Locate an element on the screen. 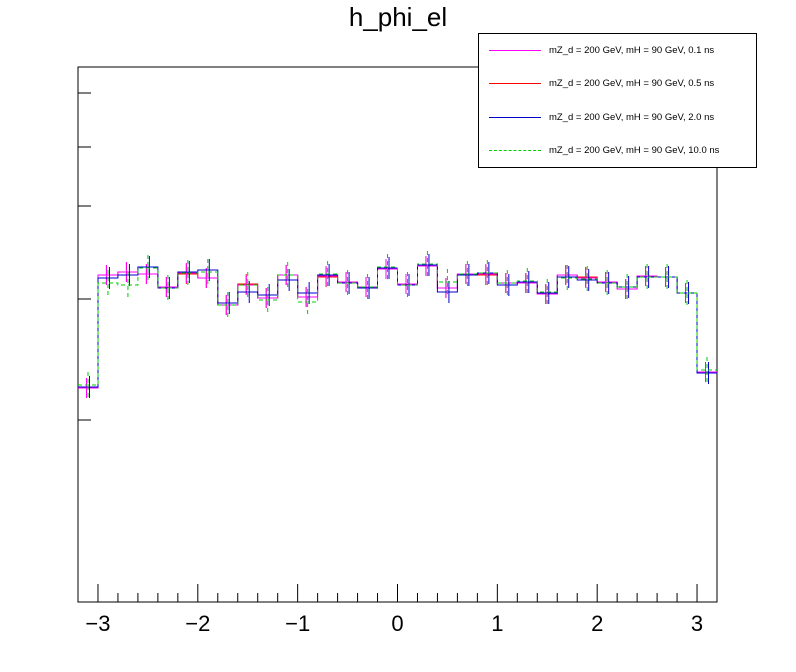 The height and width of the screenshot is (672, 796). x-axis-labels: −3 −2 −1 0 1 2 3 is located at coordinates (394, 623).